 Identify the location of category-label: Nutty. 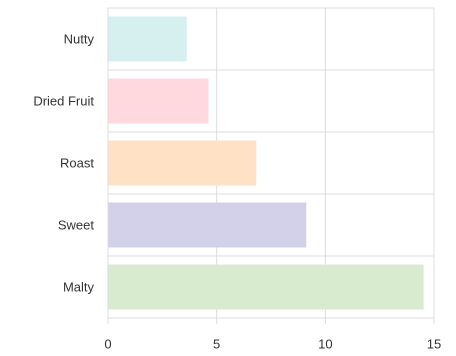
(79, 39).